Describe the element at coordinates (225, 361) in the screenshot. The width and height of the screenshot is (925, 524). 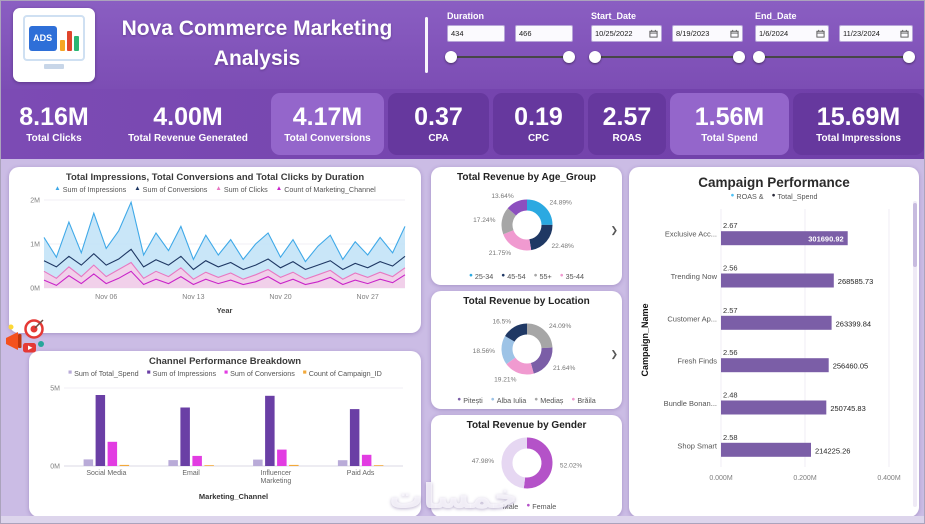
I see `chart-title: Channel Performance Breakdown` at that location.